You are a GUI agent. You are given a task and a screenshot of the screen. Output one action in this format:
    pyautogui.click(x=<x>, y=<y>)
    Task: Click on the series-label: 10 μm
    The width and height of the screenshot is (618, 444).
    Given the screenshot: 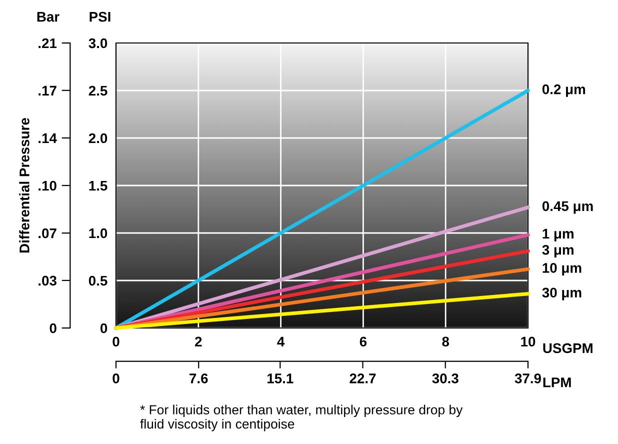 What is the action you would take?
    pyautogui.click(x=562, y=269)
    